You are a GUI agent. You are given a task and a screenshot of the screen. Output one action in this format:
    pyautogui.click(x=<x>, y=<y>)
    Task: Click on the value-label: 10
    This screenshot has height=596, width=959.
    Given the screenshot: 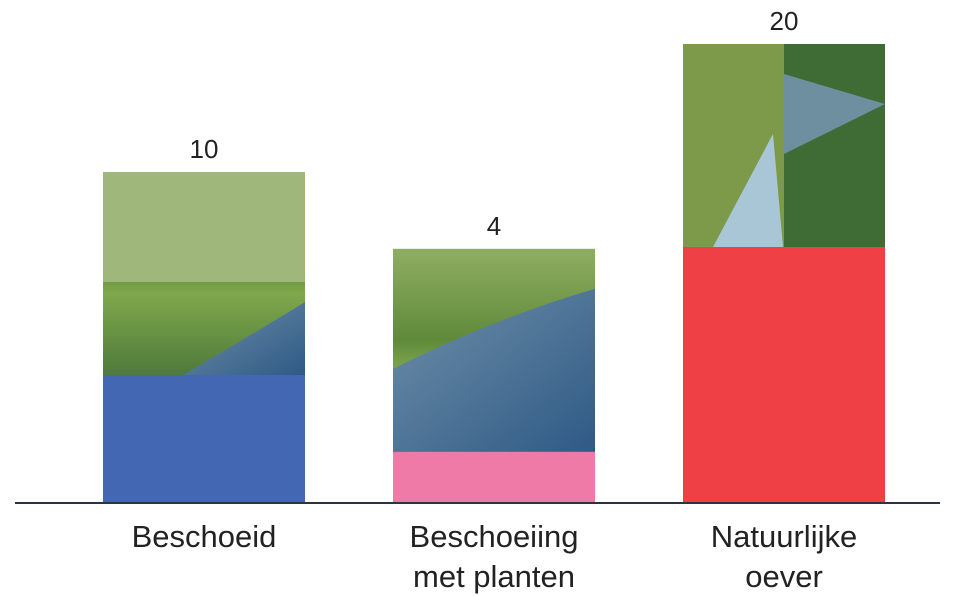 What is the action you would take?
    pyautogui.click(x=204, y=149)
    